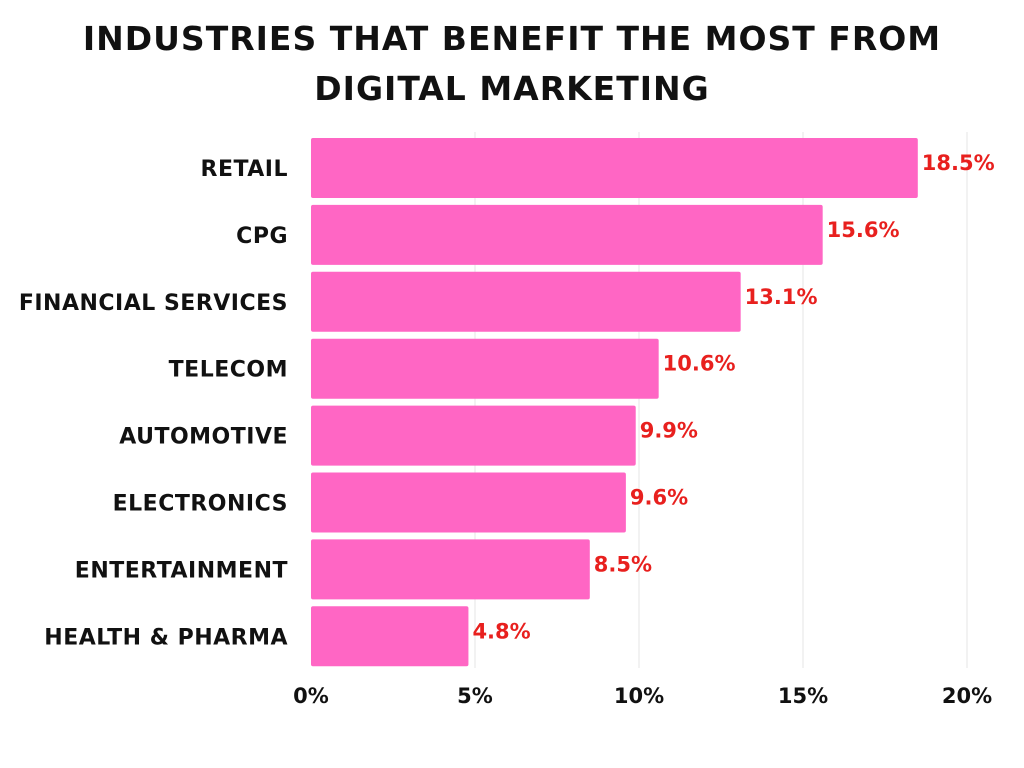 The height and width of the screenshot is (768, 1024). What do you see at coordinates (262, 236) in the screenshot?
I see `category-label: CPG` at bounding box center [262, 236].